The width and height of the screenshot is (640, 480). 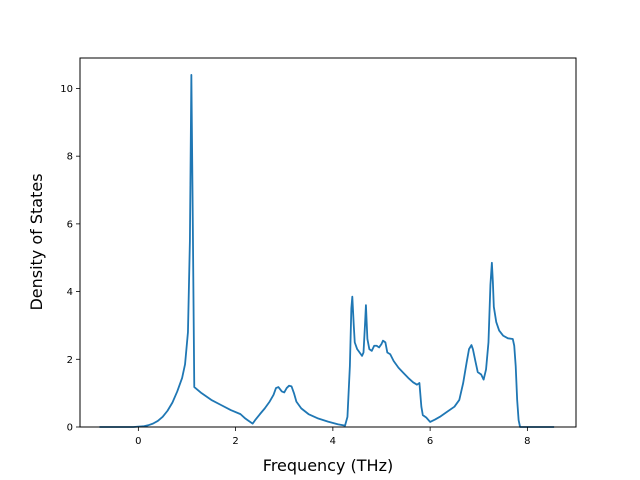 I want to click on y-tick-label: 2, so click(x=70, y=360).